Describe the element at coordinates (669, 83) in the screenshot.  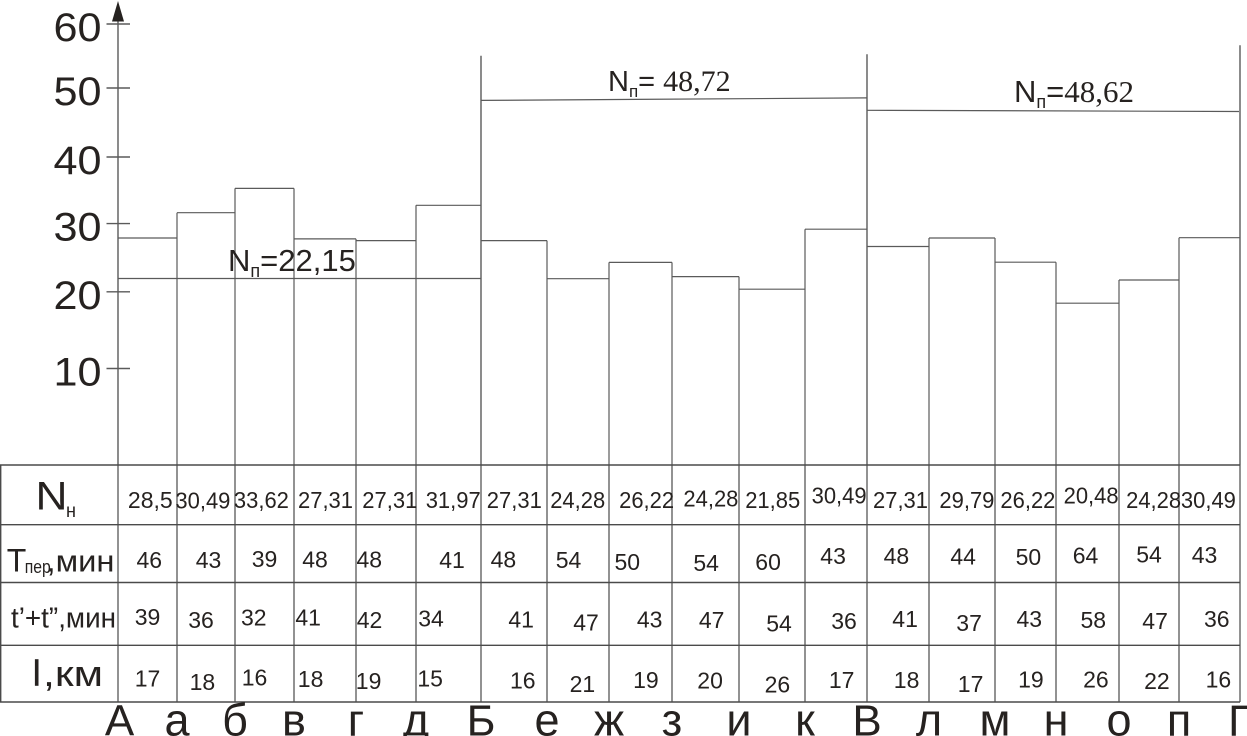
I see `svg-text: Nп= 48,72` at that location.